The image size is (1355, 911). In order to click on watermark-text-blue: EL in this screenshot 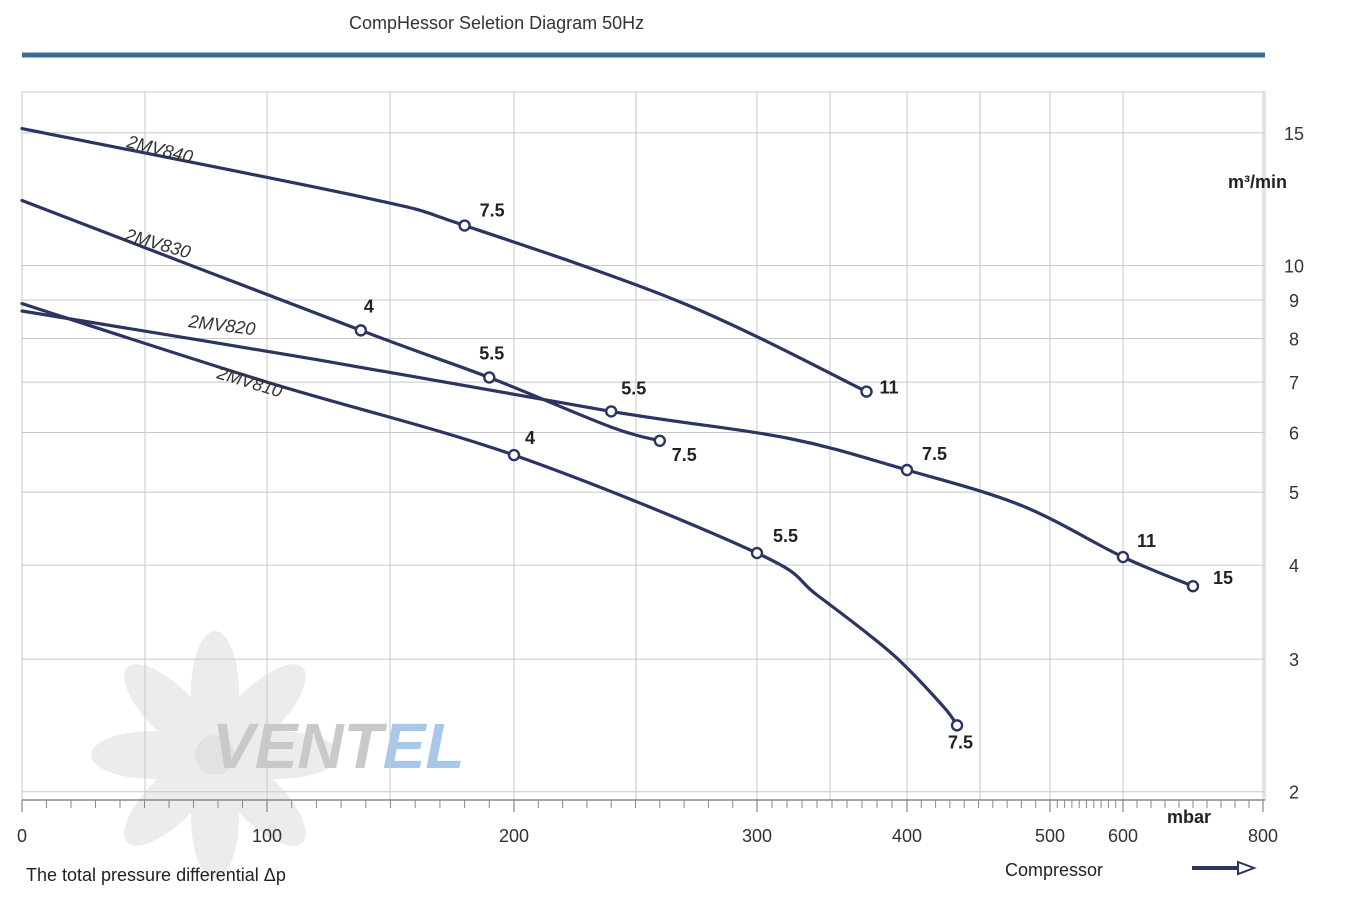, I will do `click(424, 746)`.